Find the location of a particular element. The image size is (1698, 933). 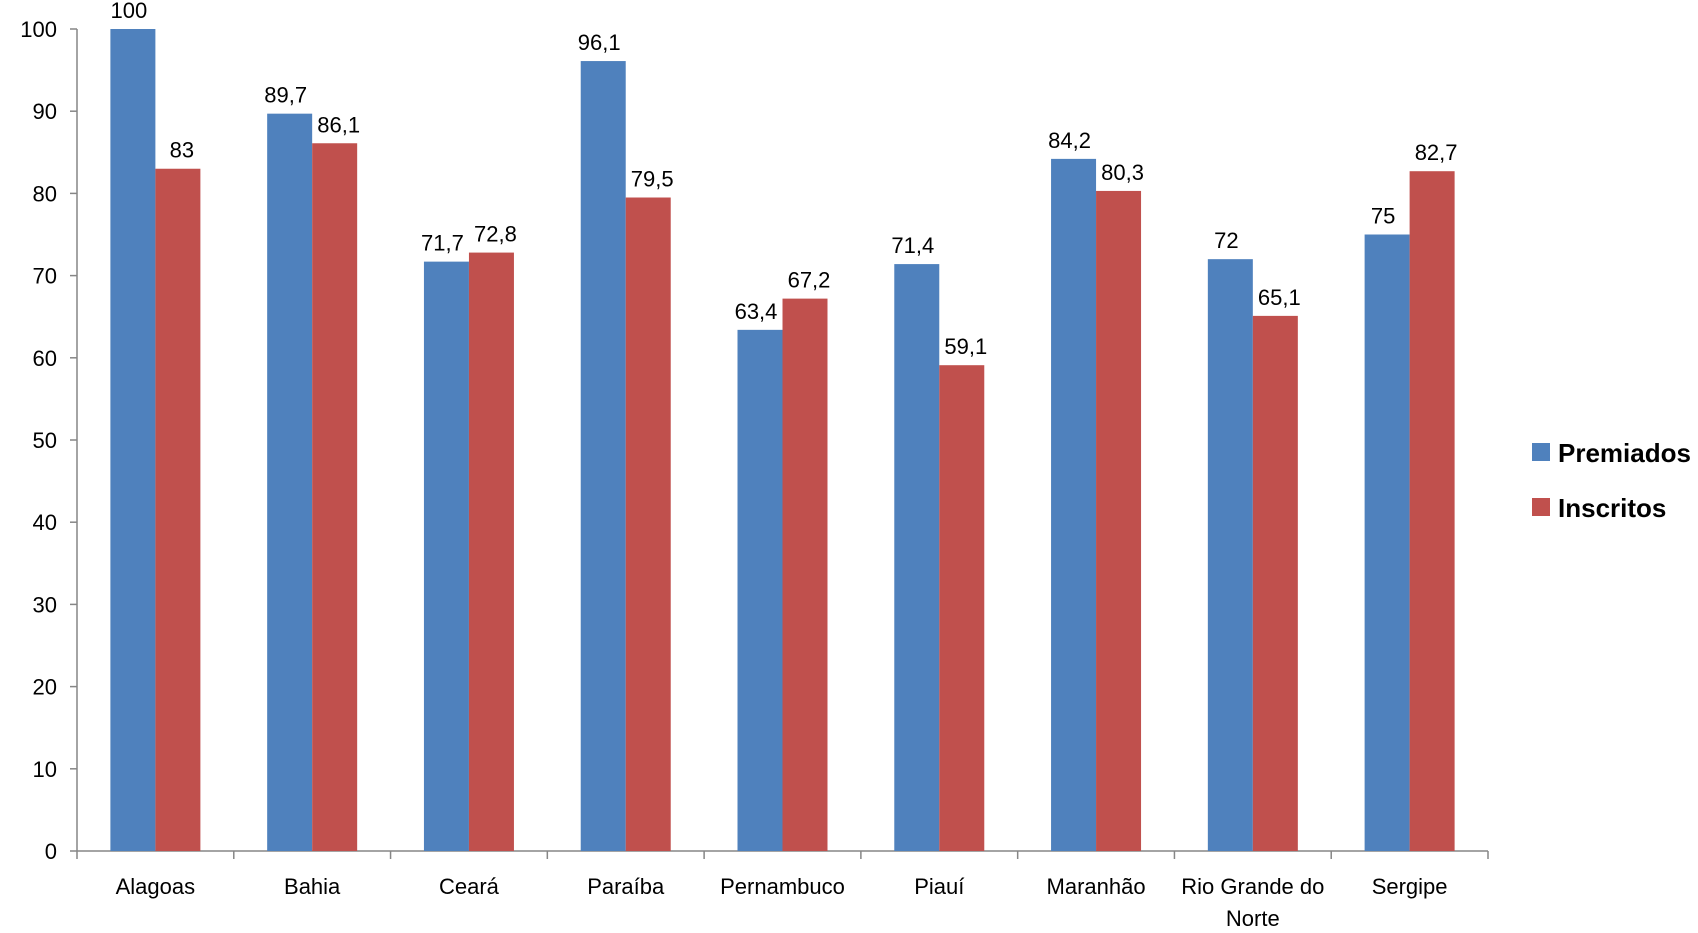

data-label-inscritos: 67,2 is located at coordinates (809, 280).